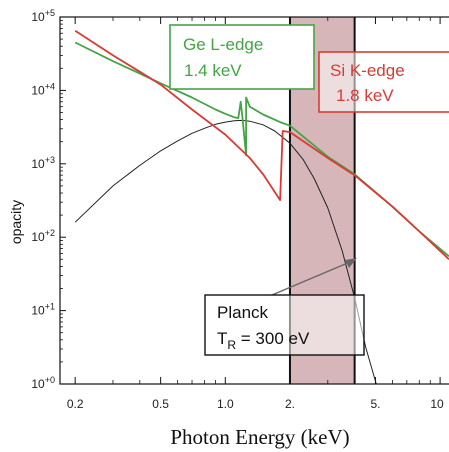  What do you see at coordinates (160, 404) in the screenshot?
I see `x-tick-label: 0.5` at bounding box center [160, 404].